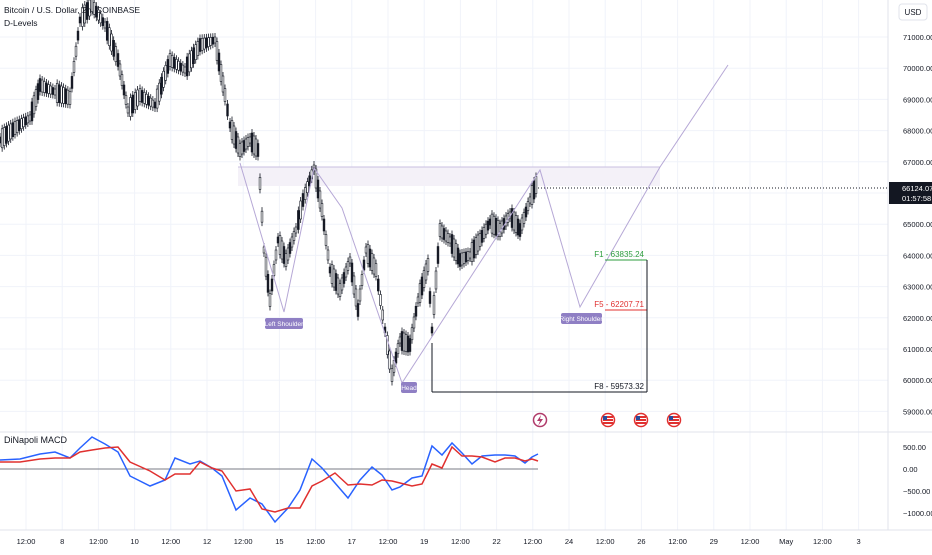 The height and width of the screenshot is (555, 932). I want to click on right-shoulder-text: Right Shoulder, so click(582, 319).